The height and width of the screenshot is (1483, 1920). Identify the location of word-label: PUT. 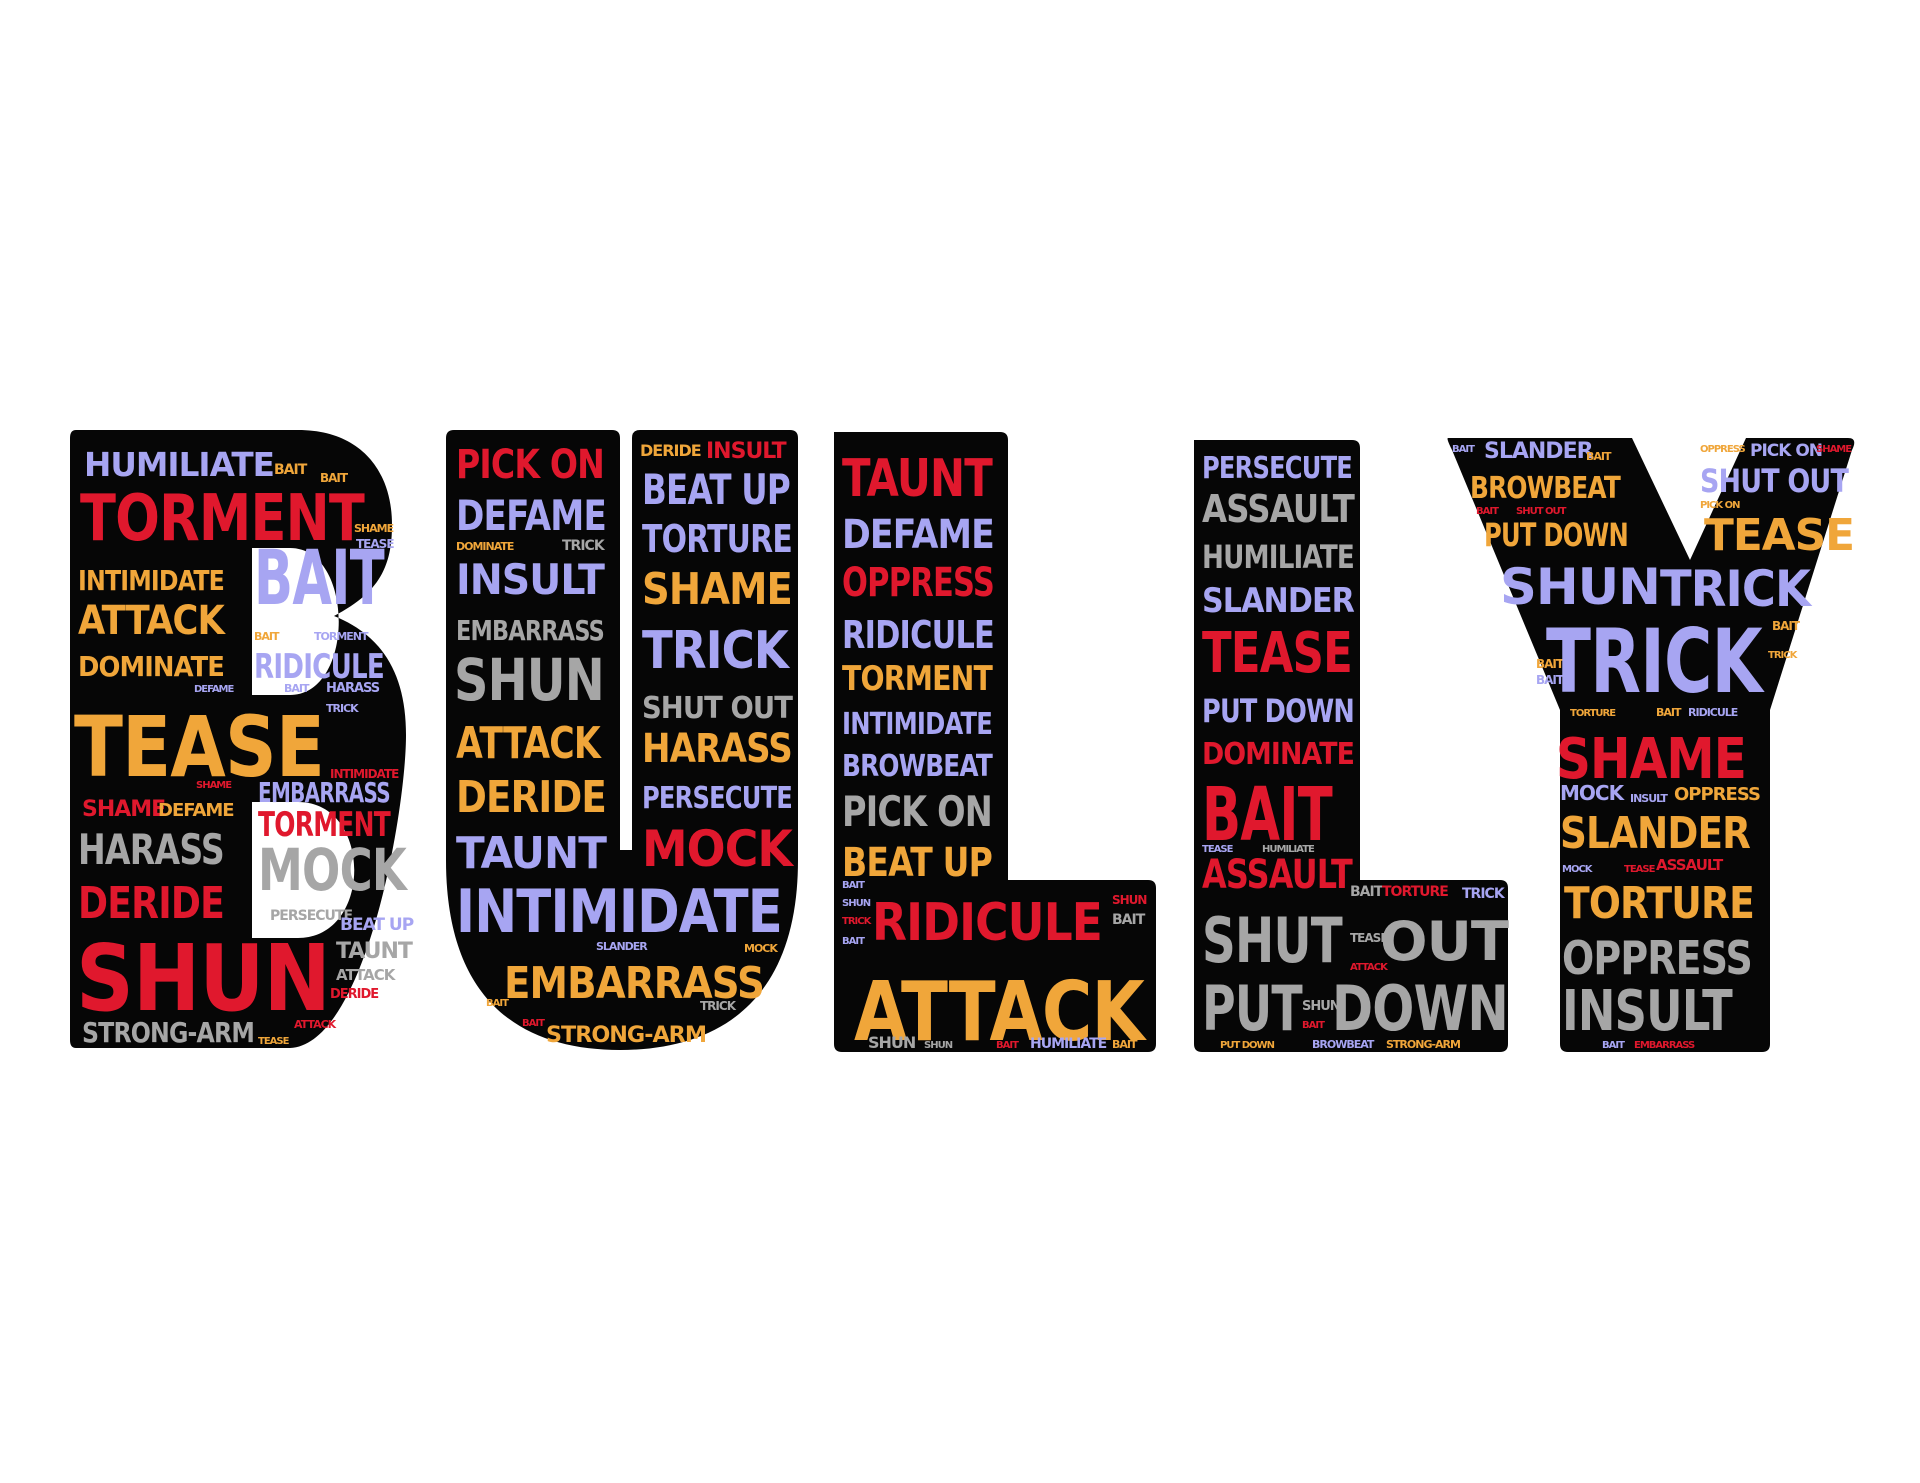
(1252, 1008).